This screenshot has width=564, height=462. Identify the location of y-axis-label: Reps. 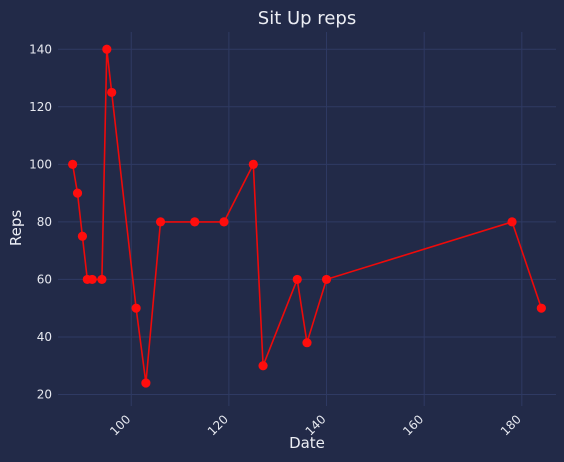
(16, 228).